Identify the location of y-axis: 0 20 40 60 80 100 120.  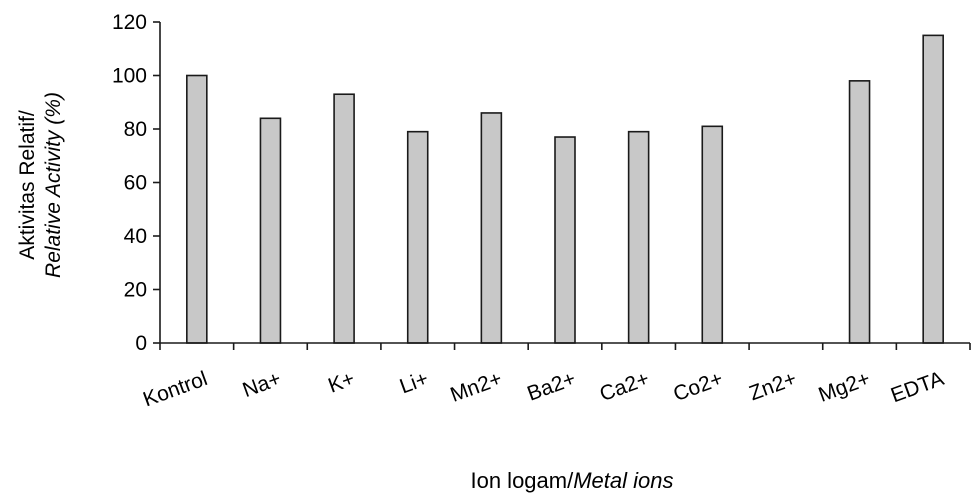
(136, 183).